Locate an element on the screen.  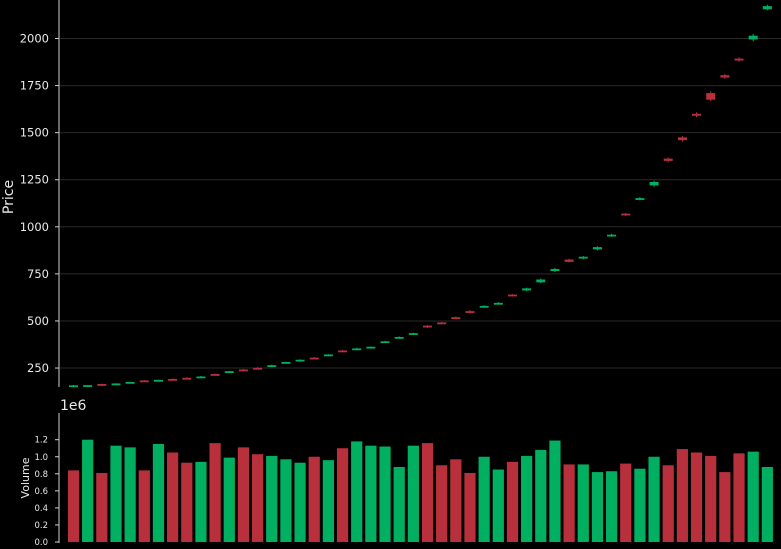
price-tick-label: 750 is located at coordinates (38, 274).